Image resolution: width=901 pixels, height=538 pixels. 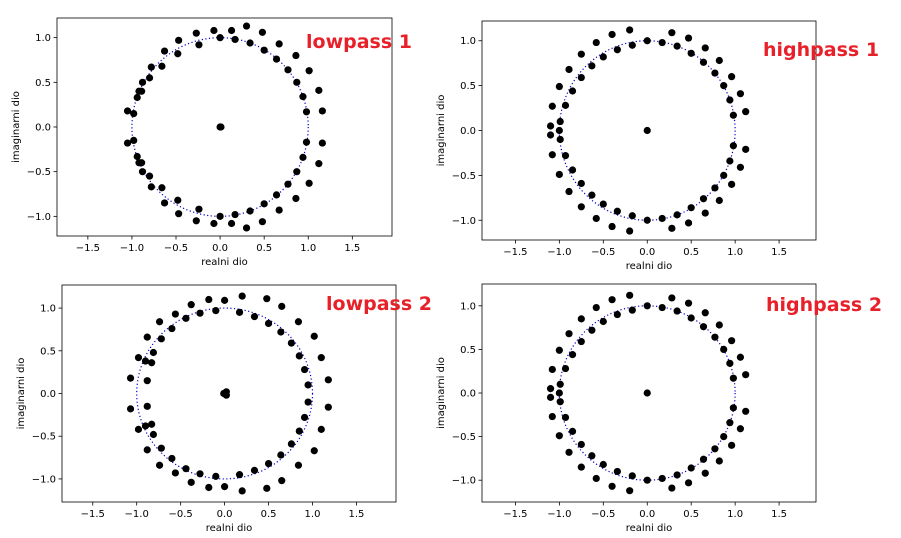 What do you see at coordinates (441, 131) in the screenshot?
I see `y-axis-label: imaginarni dio` at bounding box center [441, 131].